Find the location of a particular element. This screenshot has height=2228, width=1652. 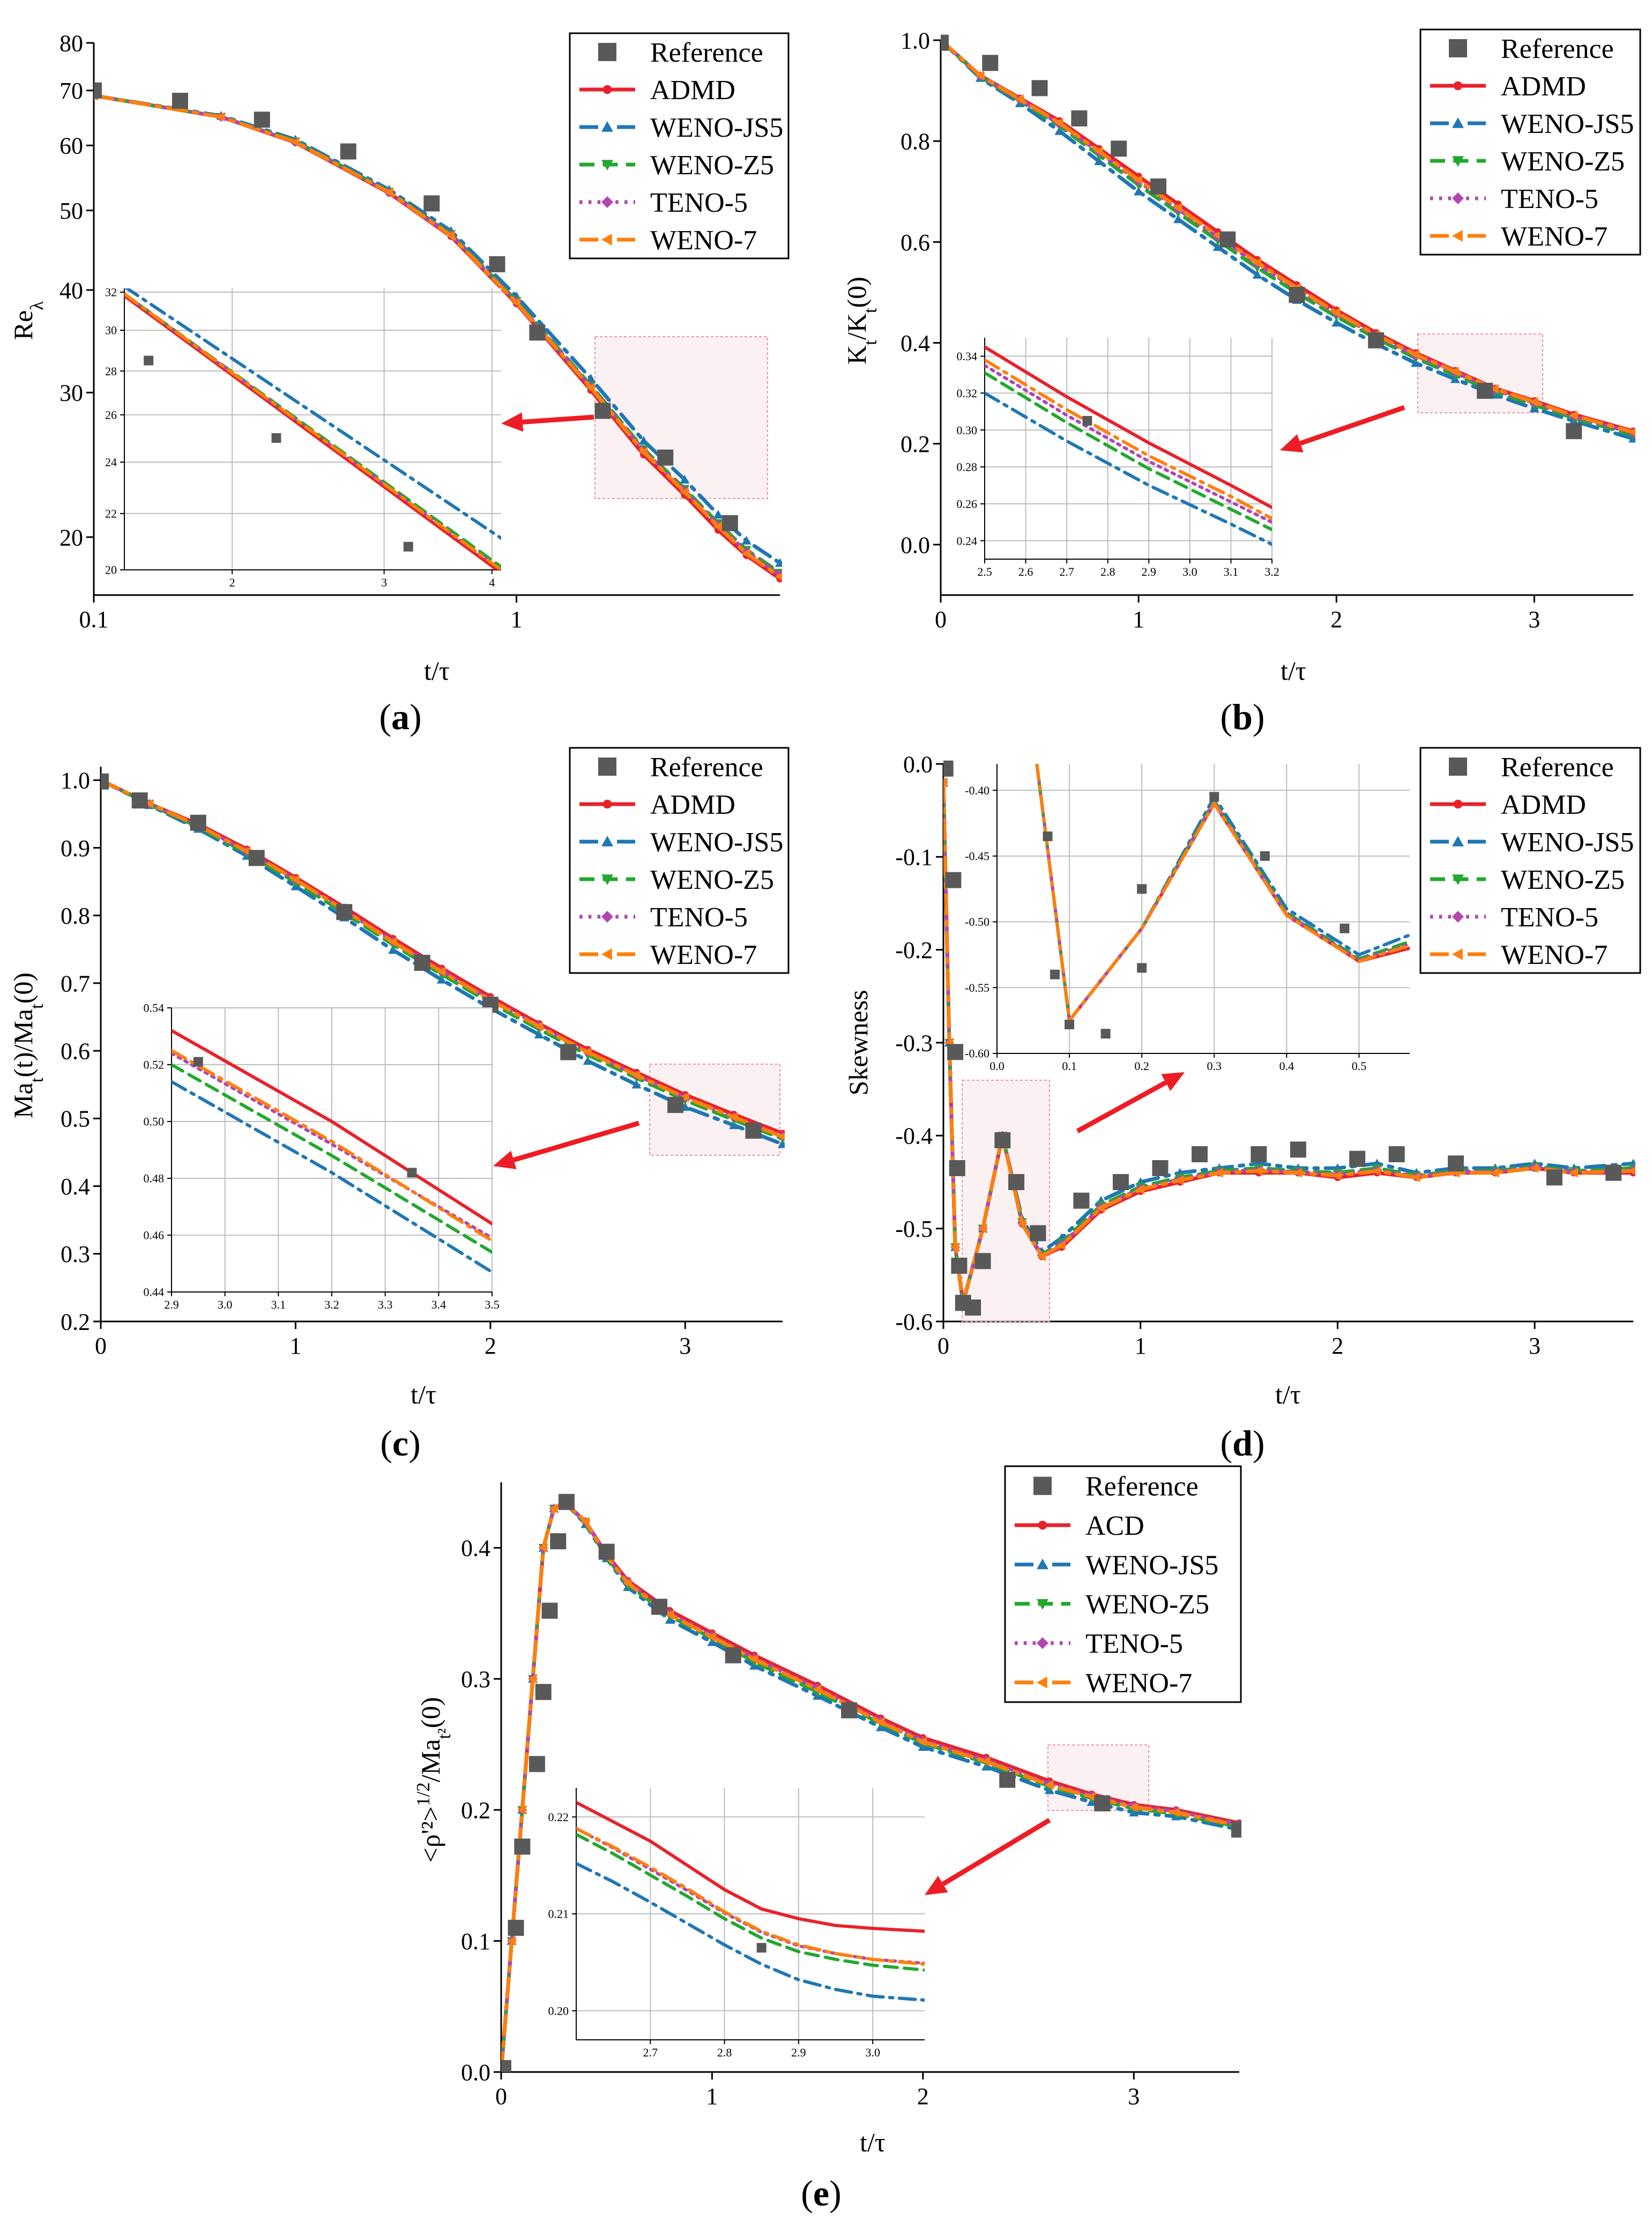

a-legend-label: ADMD is located at coordinates (692, 90).